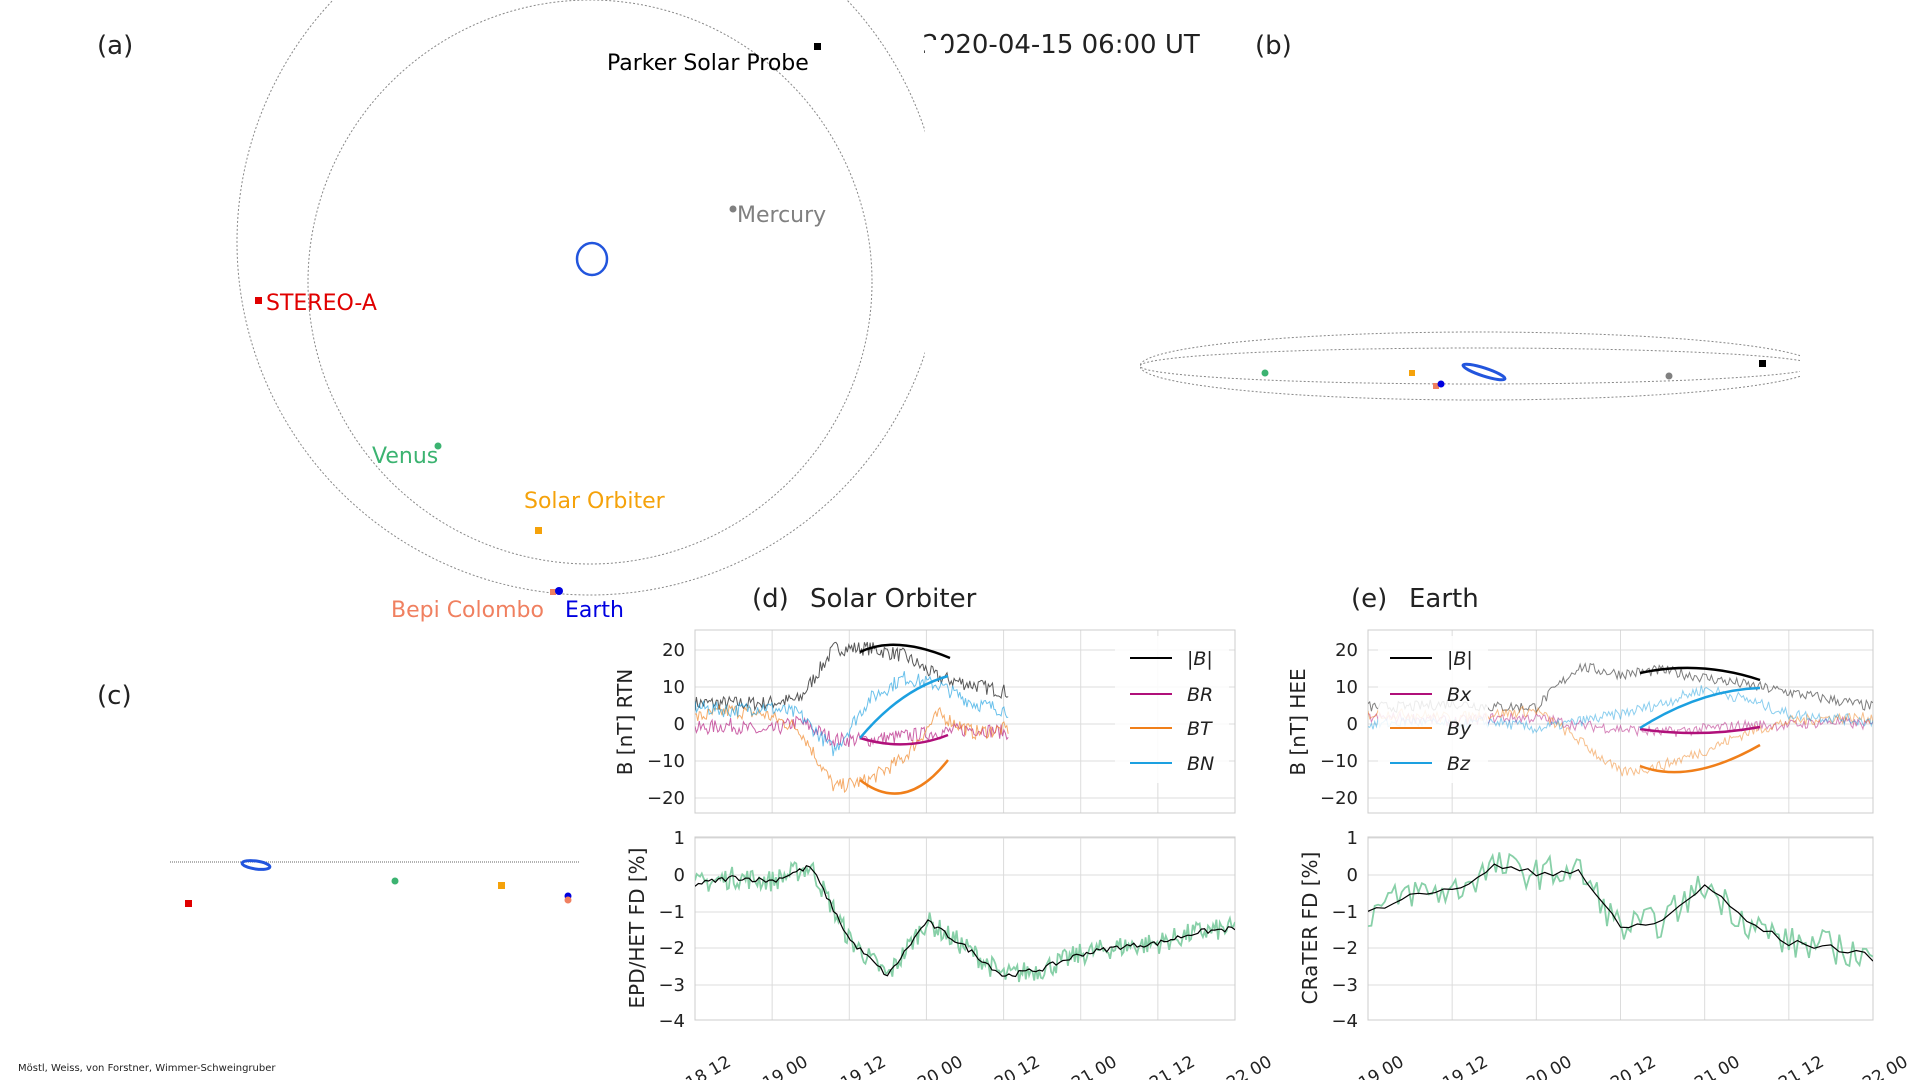 This screenshot has width=1920, height=1080. What do you see at coordinates (1200, 695) in the screenshot?
I see `legend-br: BR` at bounding box center [1200, 695].